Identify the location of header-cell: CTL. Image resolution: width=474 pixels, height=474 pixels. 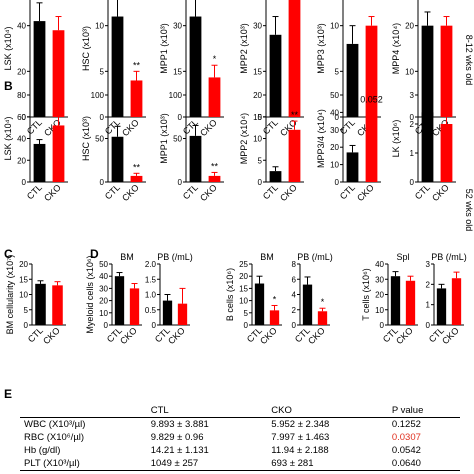
(159, 410).